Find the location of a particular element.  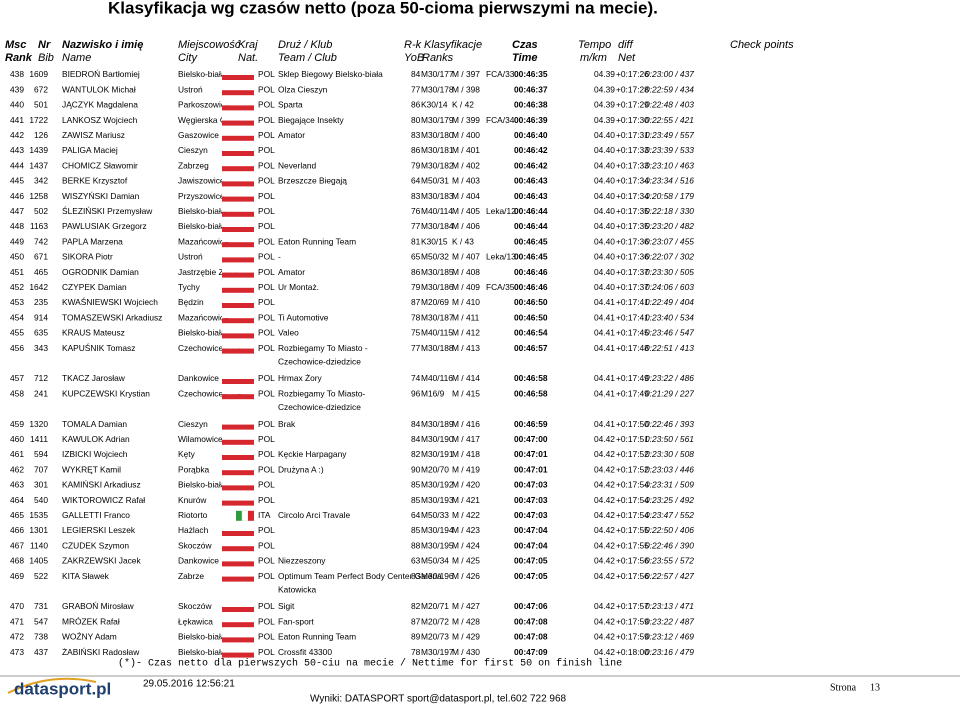

cell-bib: 1535 is located at coordinates (38, 515).